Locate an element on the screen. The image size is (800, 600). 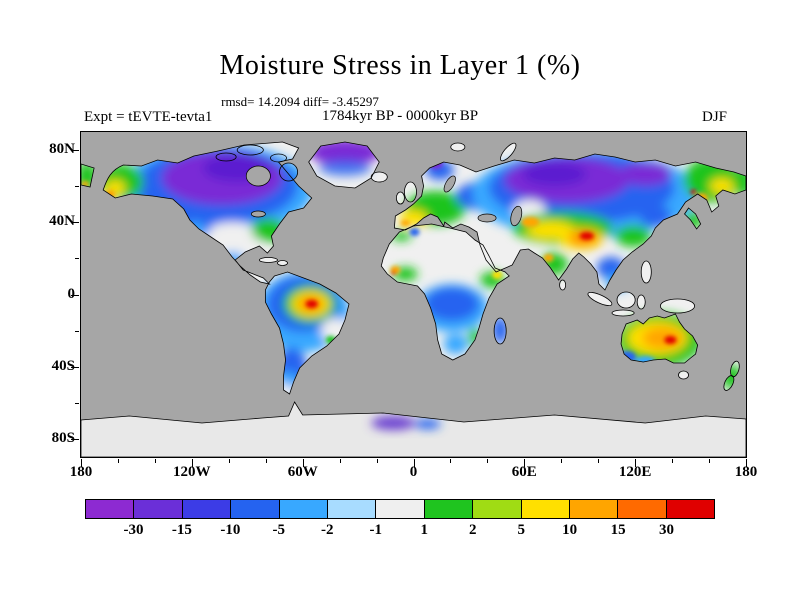
colorbar-tick-label: 30 is located at coordinates (666, 530).